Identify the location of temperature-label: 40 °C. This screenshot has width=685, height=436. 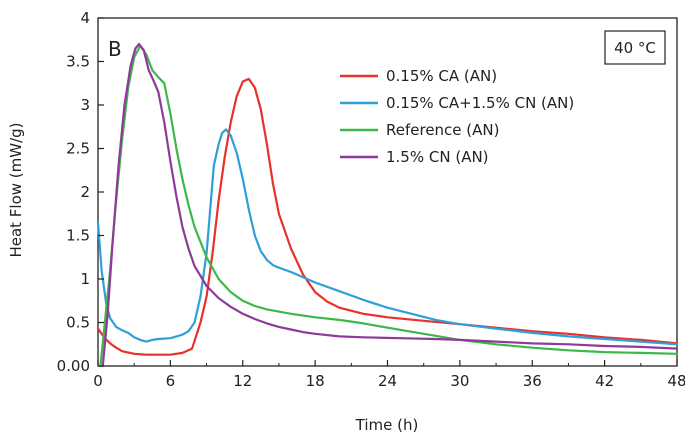
(635, 48).